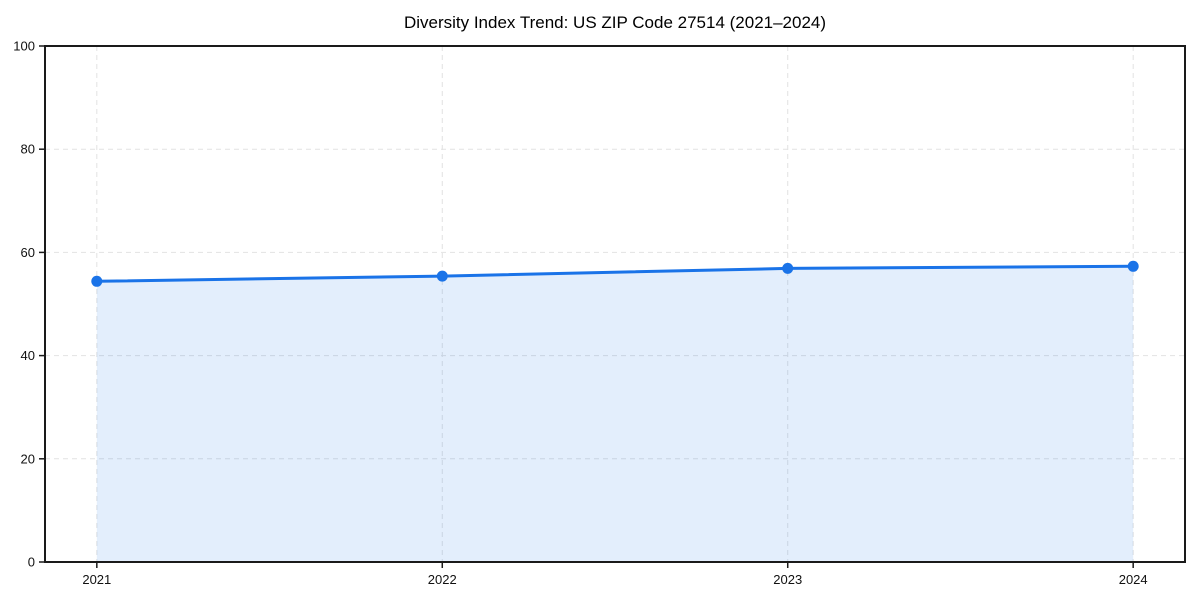 The image size is (1200, 600). I want to click on y-tick-label: 80, so click(28, 149).